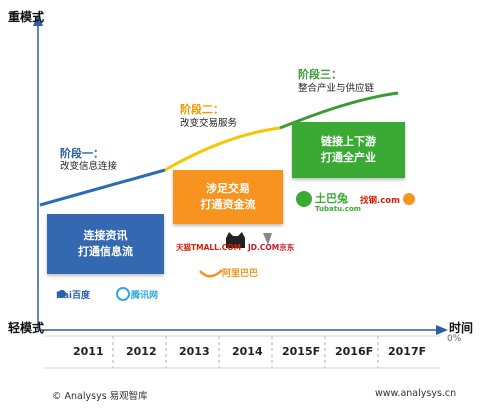  Describe the element at coordinates (26, 17) in the screenshot. I see `y-axis-top-label: 重模式` at that location.